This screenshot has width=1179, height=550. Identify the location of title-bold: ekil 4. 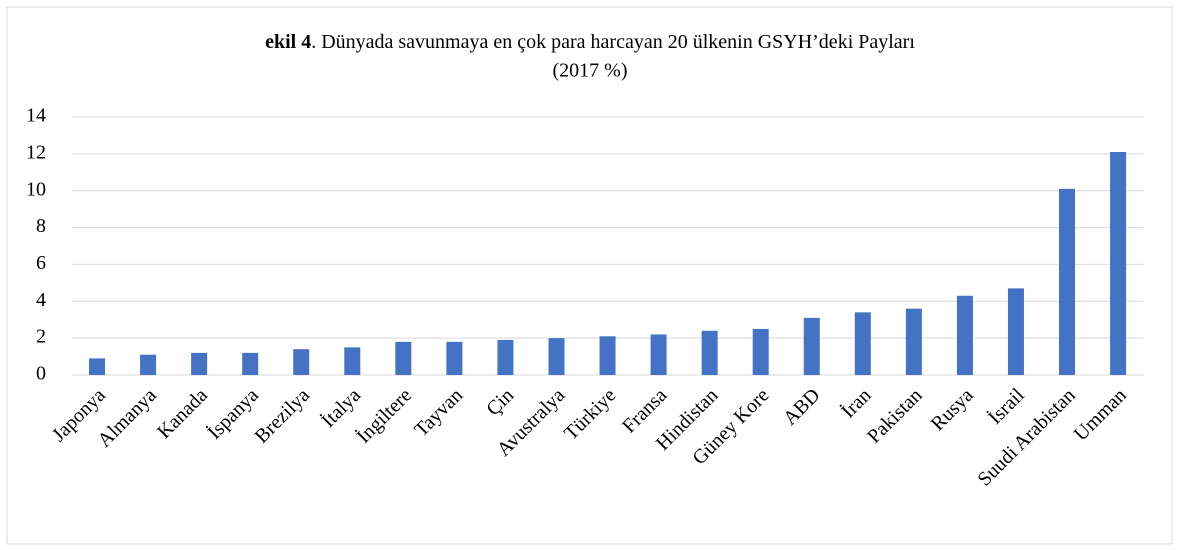
(288, 42).